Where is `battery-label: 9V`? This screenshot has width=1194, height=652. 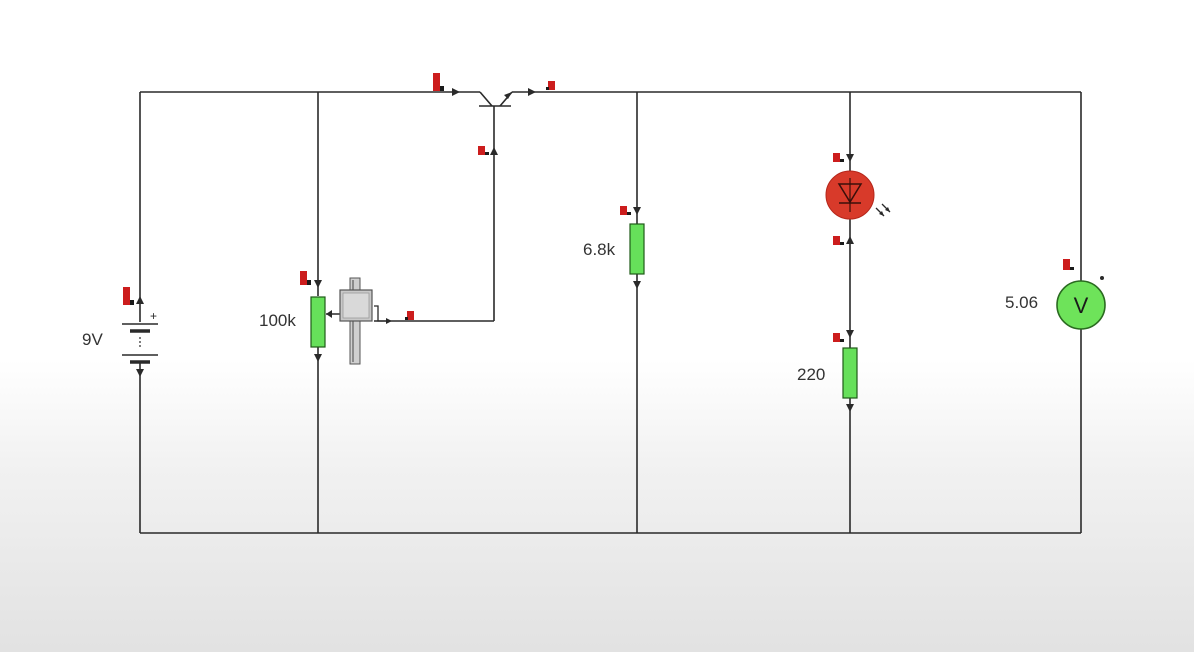 battery-label: 9V is located at coordinates (92, 339).